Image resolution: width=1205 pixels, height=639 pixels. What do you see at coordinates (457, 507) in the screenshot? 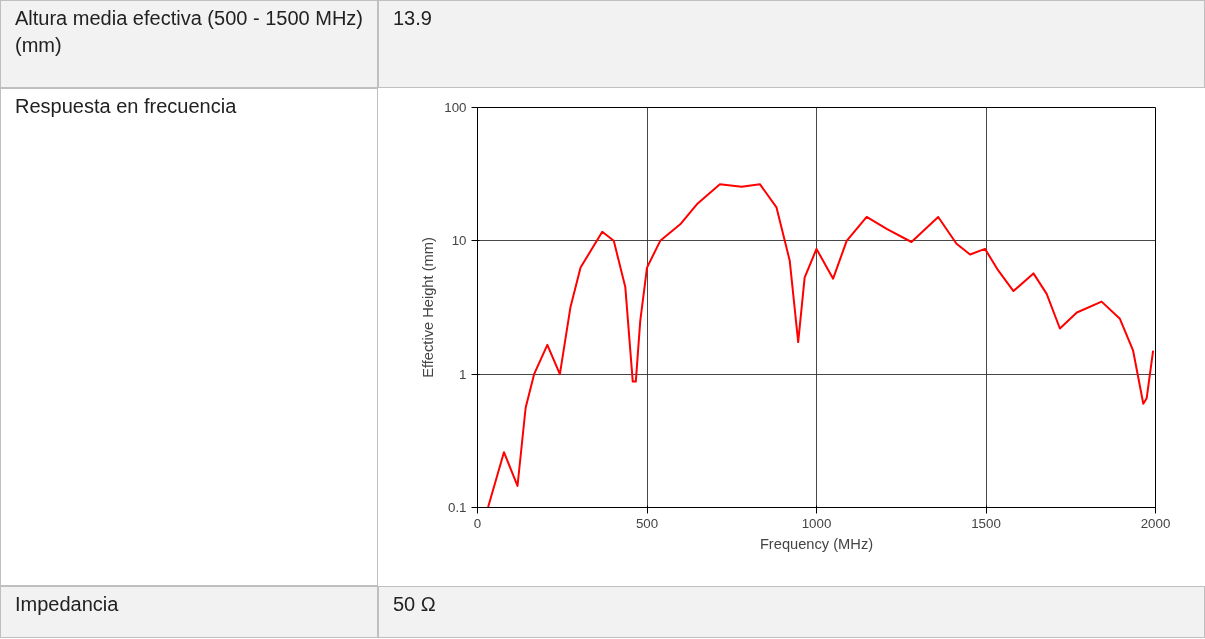
I see `y-tick-label: 0.1` at bounding box center [457, 507].